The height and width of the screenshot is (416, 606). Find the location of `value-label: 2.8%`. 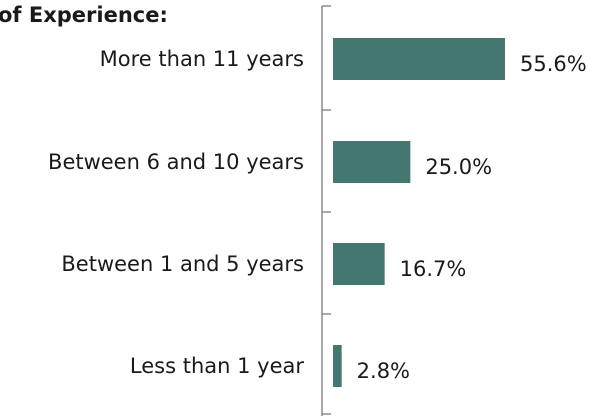

value-label: 2.8% is located at coordinates (383, 371).